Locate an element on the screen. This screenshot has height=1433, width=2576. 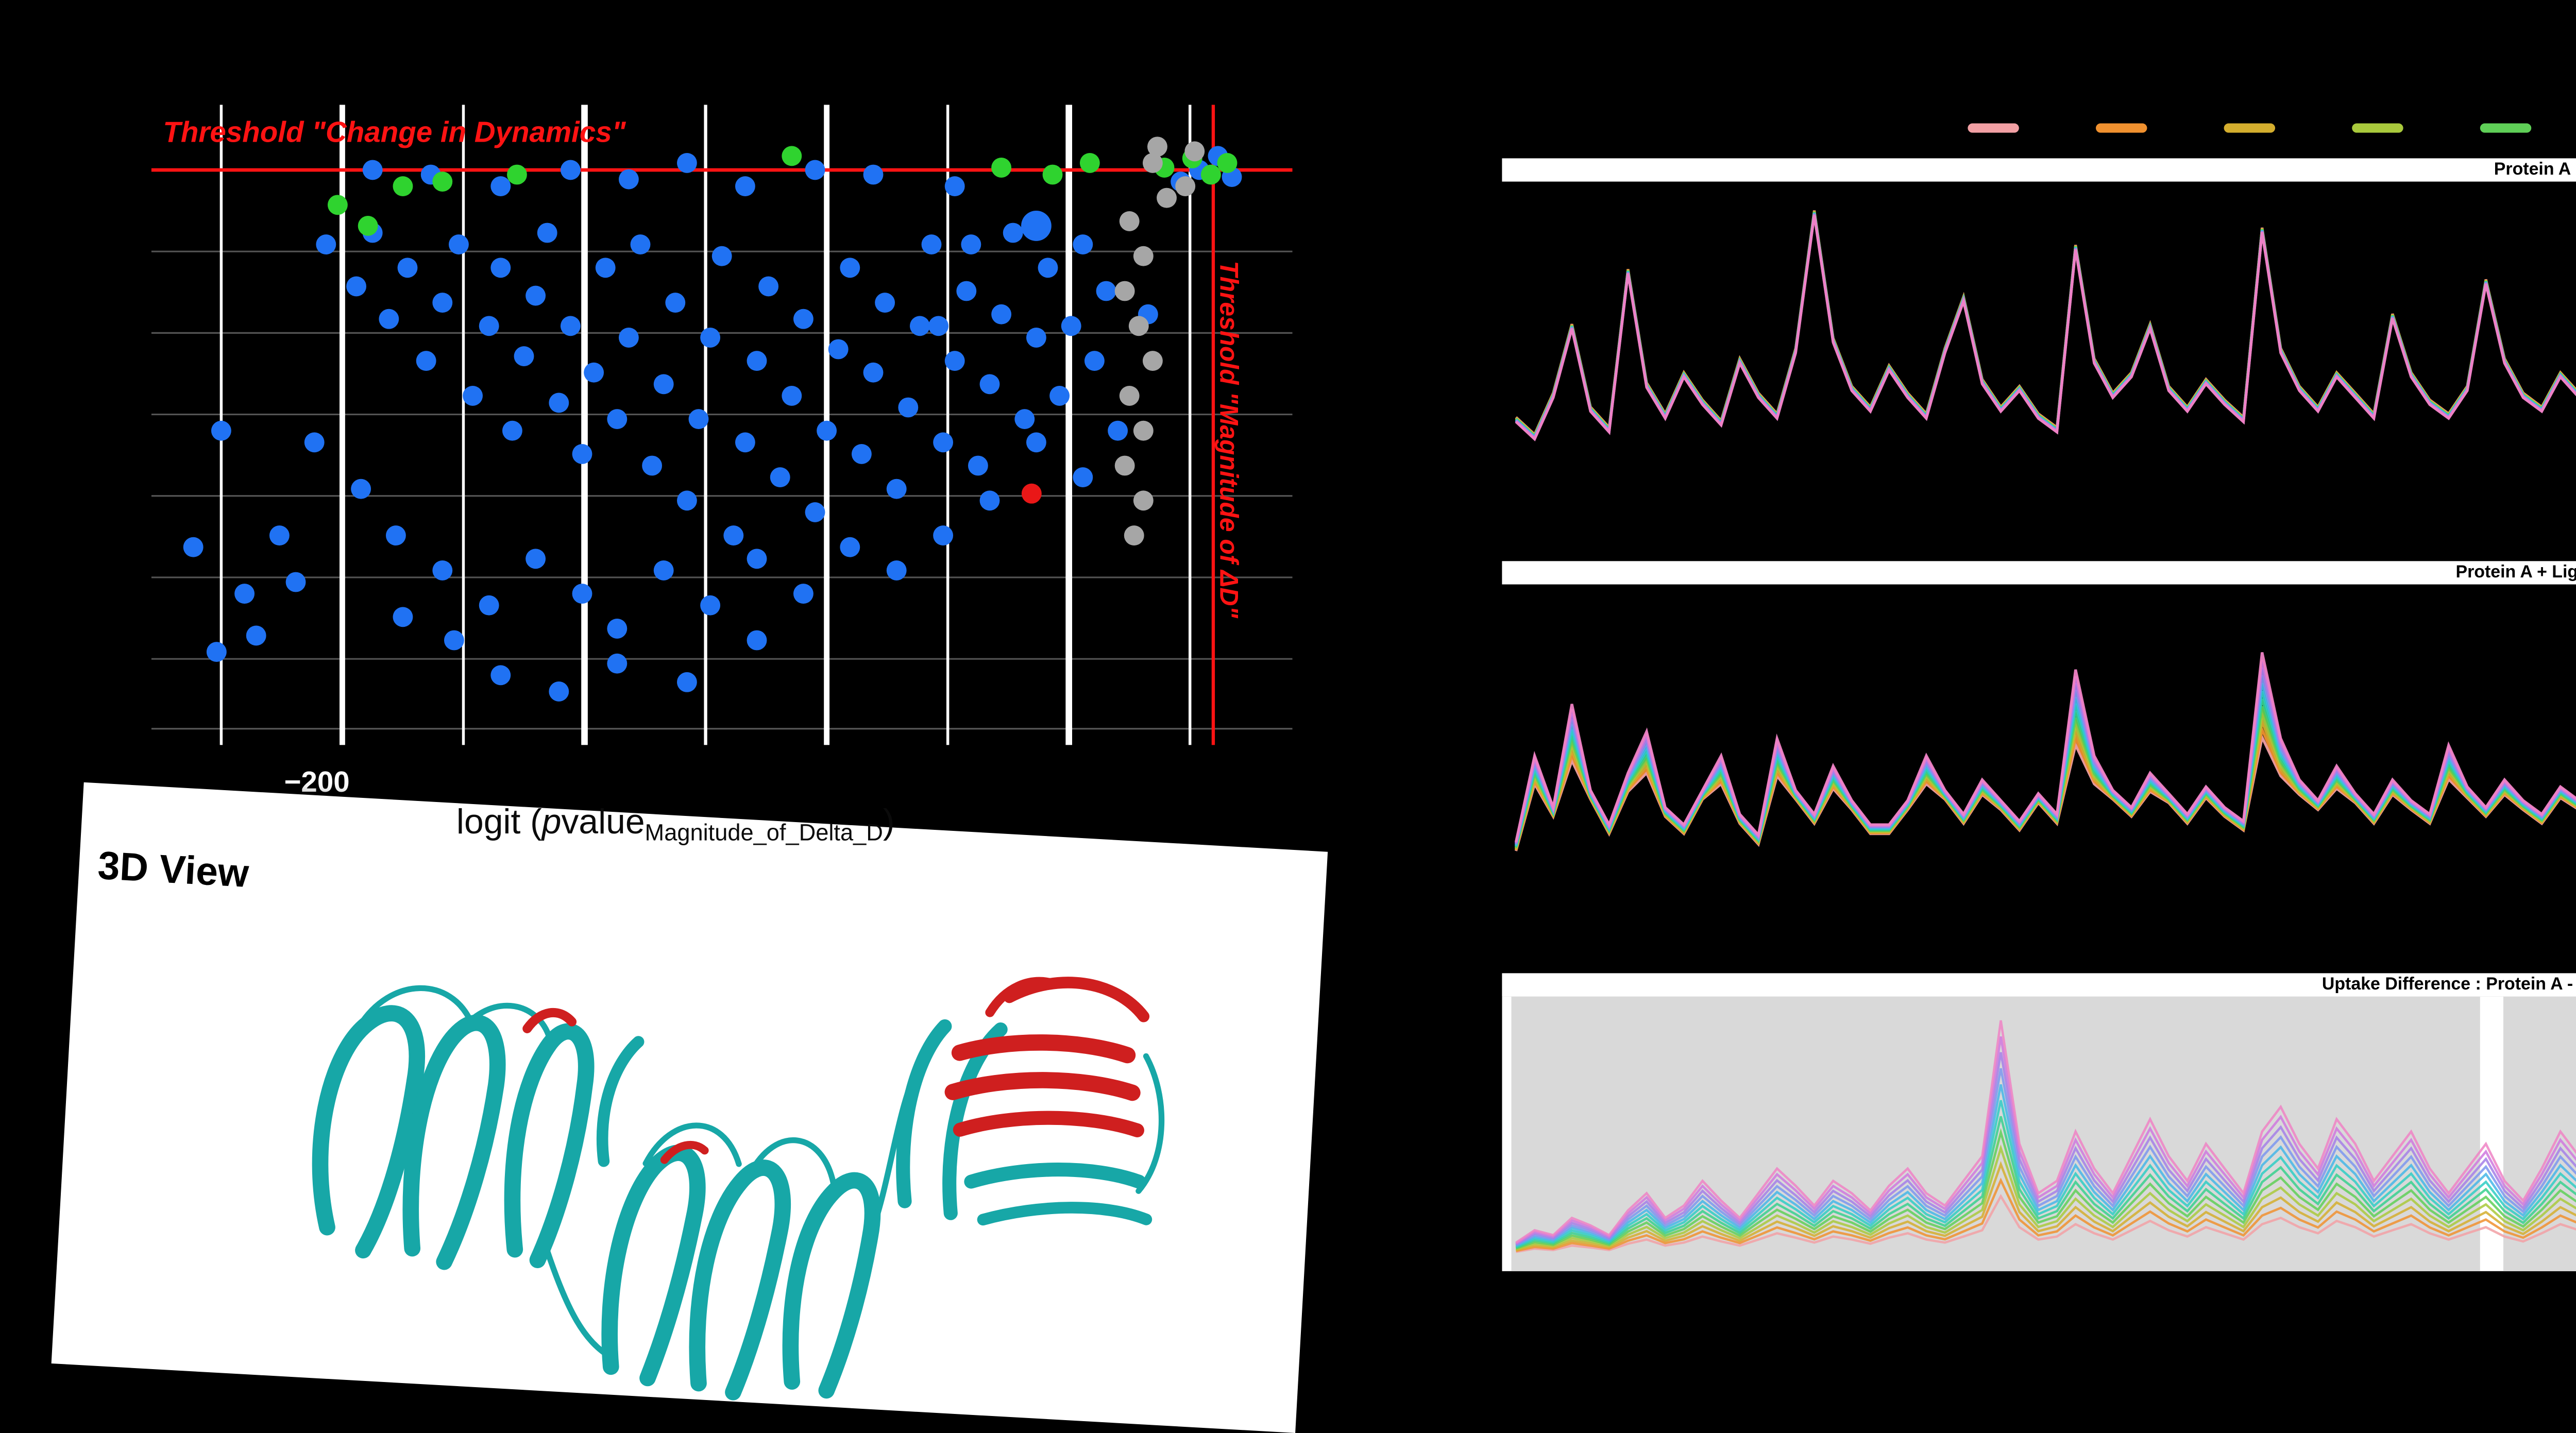
uptake-difference-chart is located at coordinates (2039, 1133).